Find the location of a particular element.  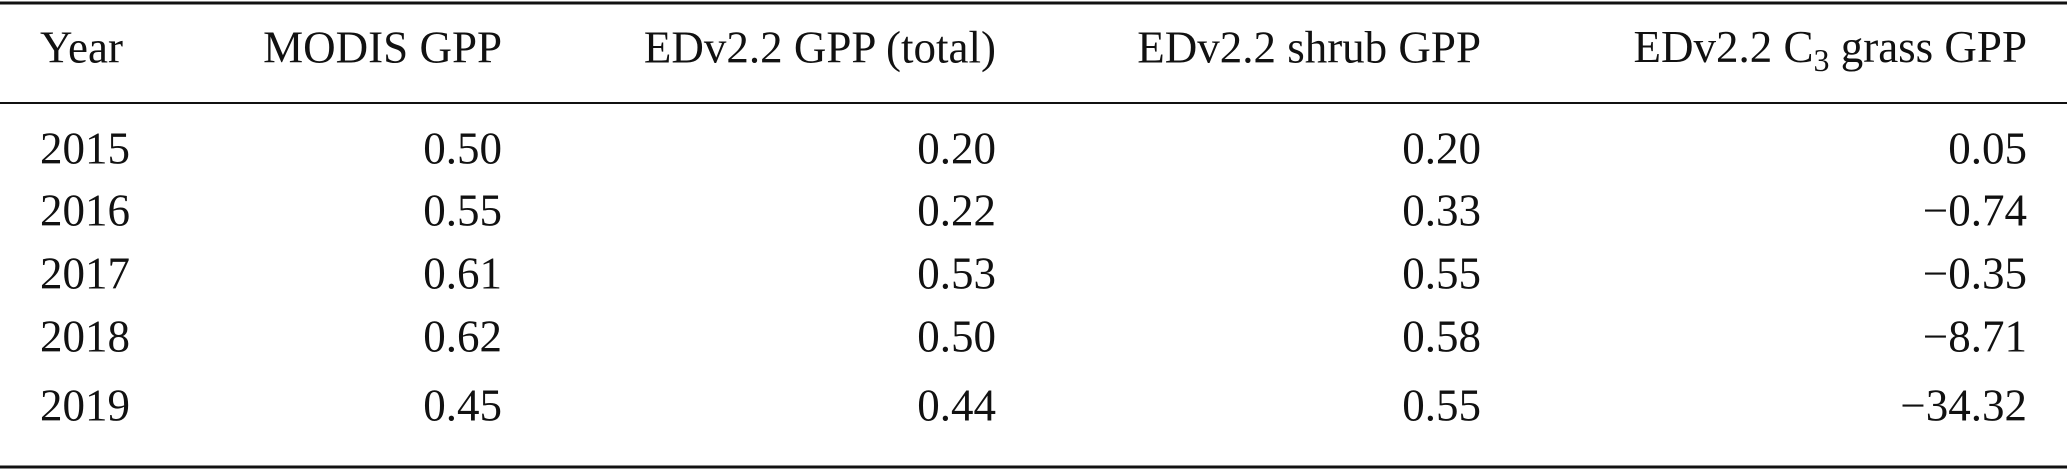

value-cell: 0.45 is located at coordinates (462, 405).